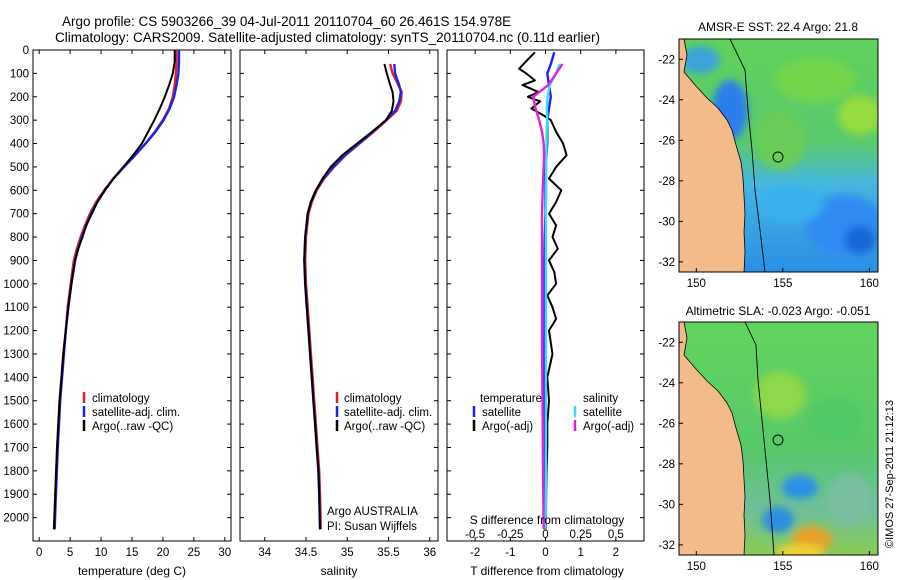 Image resolution: width=900 pixels, height=580 pixels. What do you see at coordinates (306, 553) in the screenshot?
I see `x-tick-label: 34.5` at bounding box center [306, 553].